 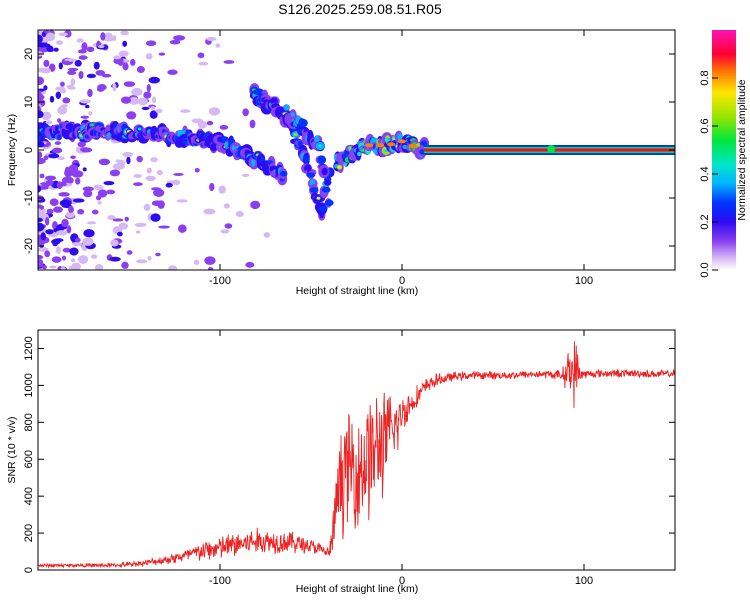 I want to click on spectrogram-ytick-label: 0, so click(x=29, y=150).